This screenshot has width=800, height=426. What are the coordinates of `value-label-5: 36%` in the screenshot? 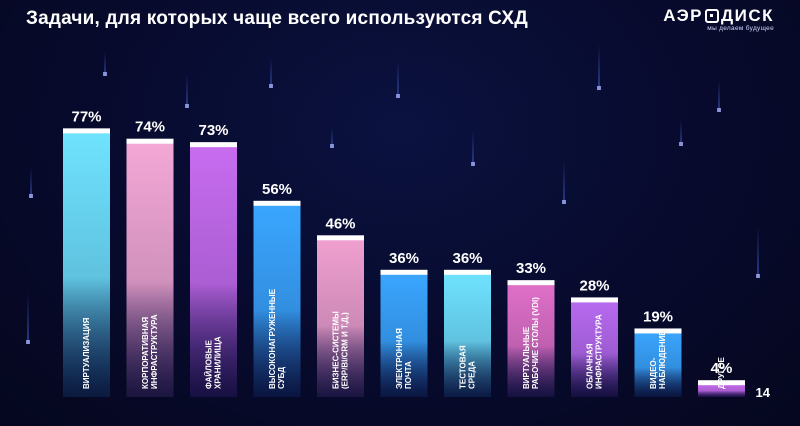 It's located at (404, 258).